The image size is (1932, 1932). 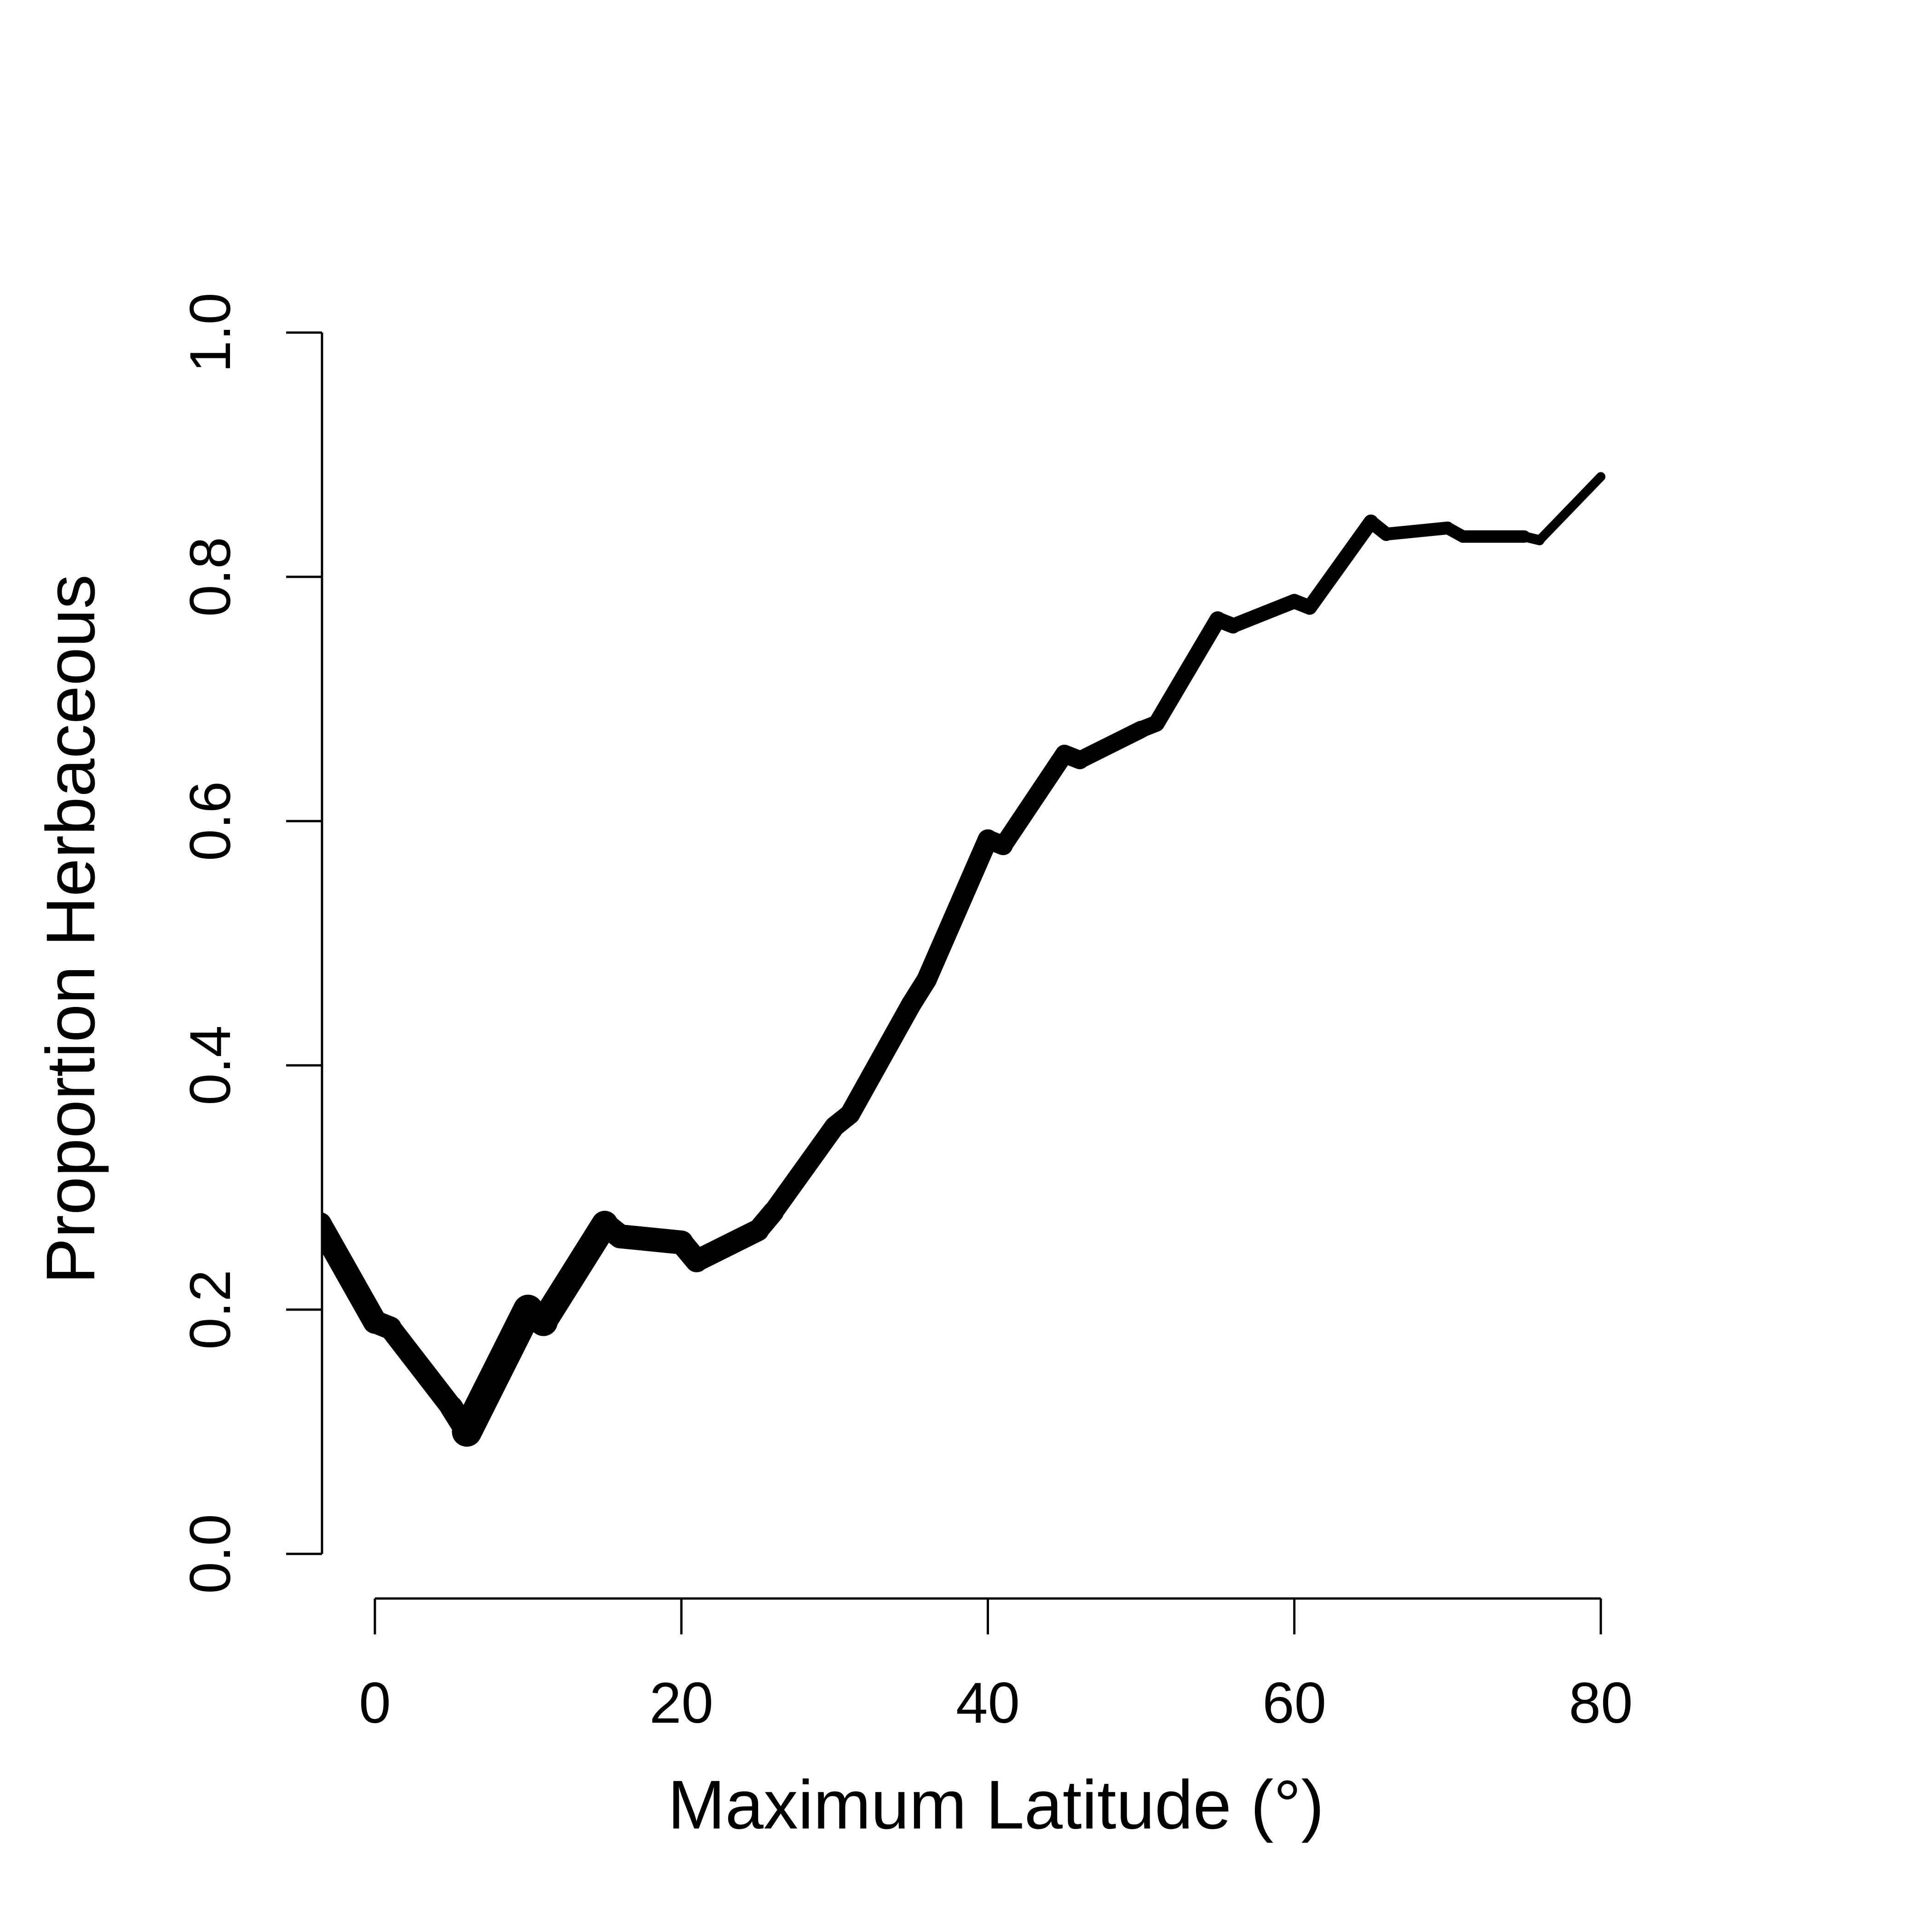 What do you see at coordinates (210, 1554) in the screenshot?
I see `y-tick-label: 0.0` at bounding box center [210, 1554].